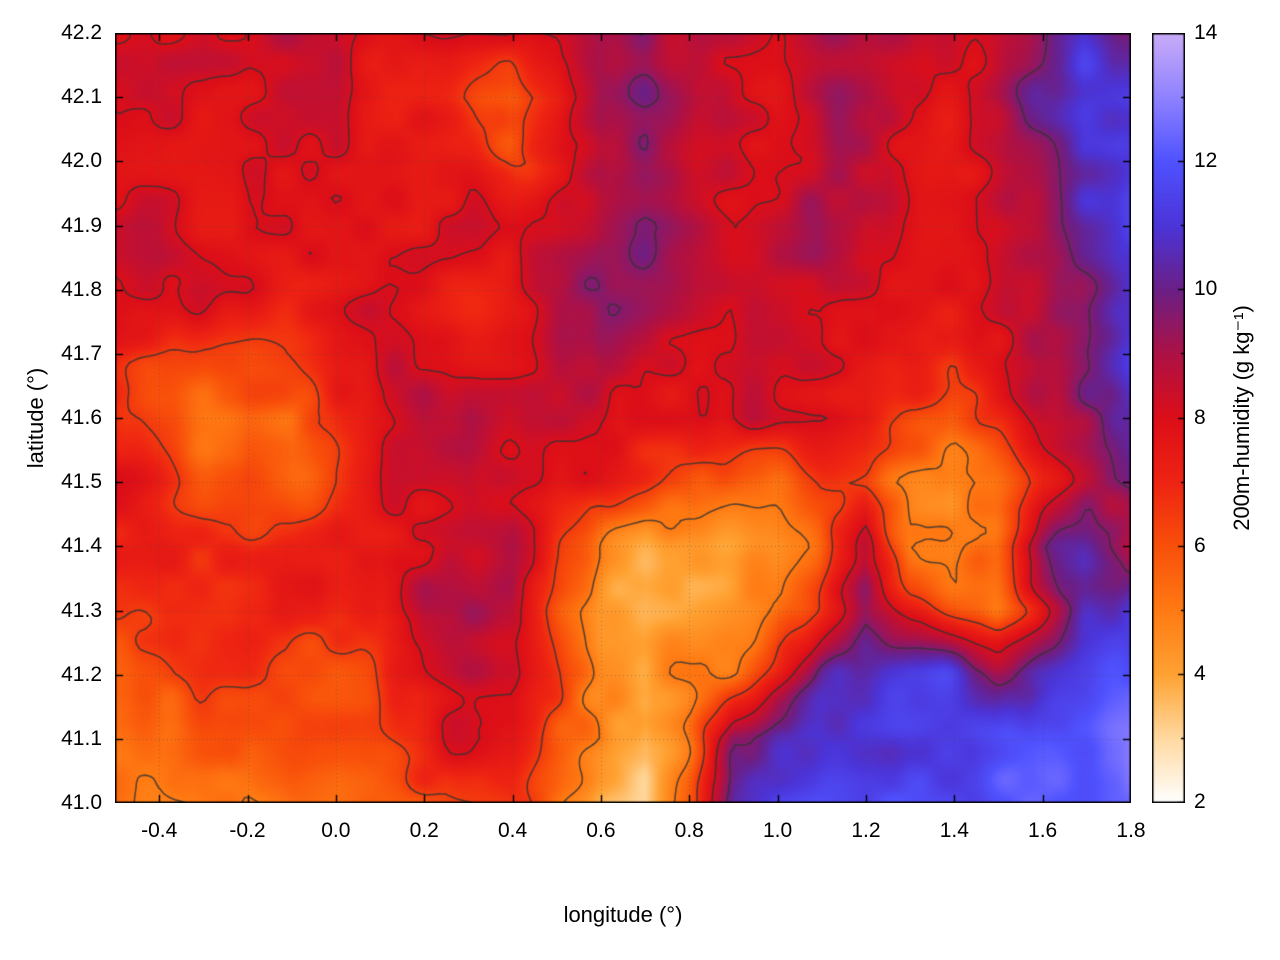 The width and height of the screenshot is (1280, 960). Describe the element at coordinates (1168, 418) in the screenshot. I see `colorbar-canvas` at that location.